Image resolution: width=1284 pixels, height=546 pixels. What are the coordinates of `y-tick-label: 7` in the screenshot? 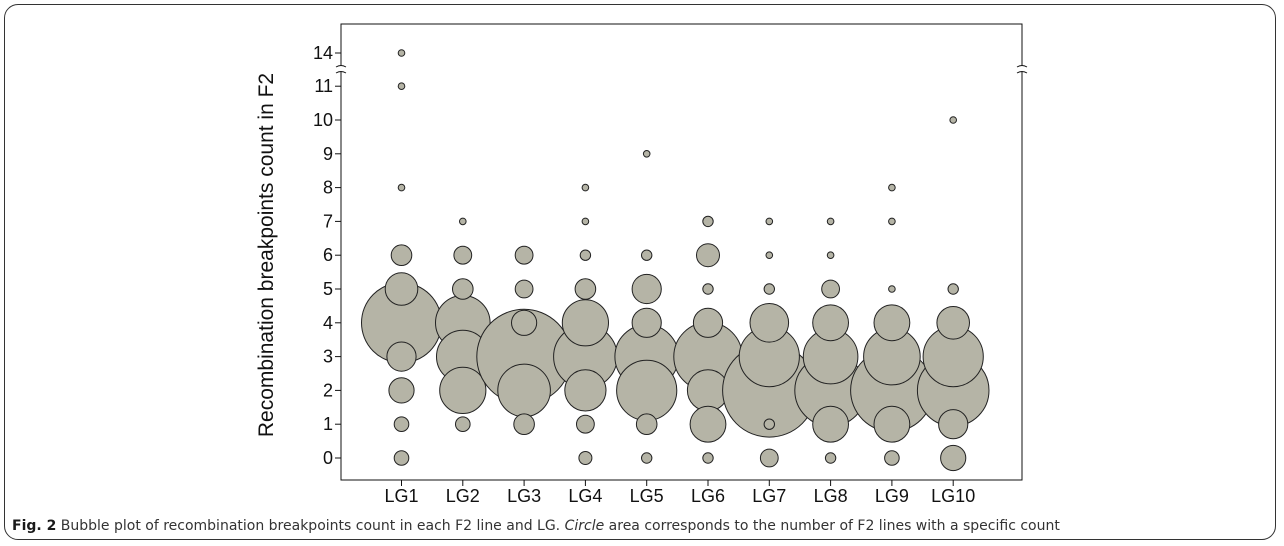 It's located at (328, 221).